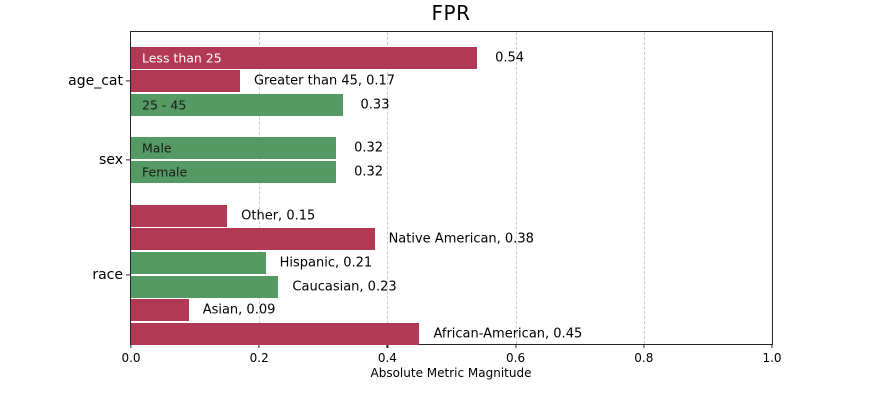  Describe the element at coordinates (165, 172) in the screenshot. I see `bar-inside-label: Female` at that location.